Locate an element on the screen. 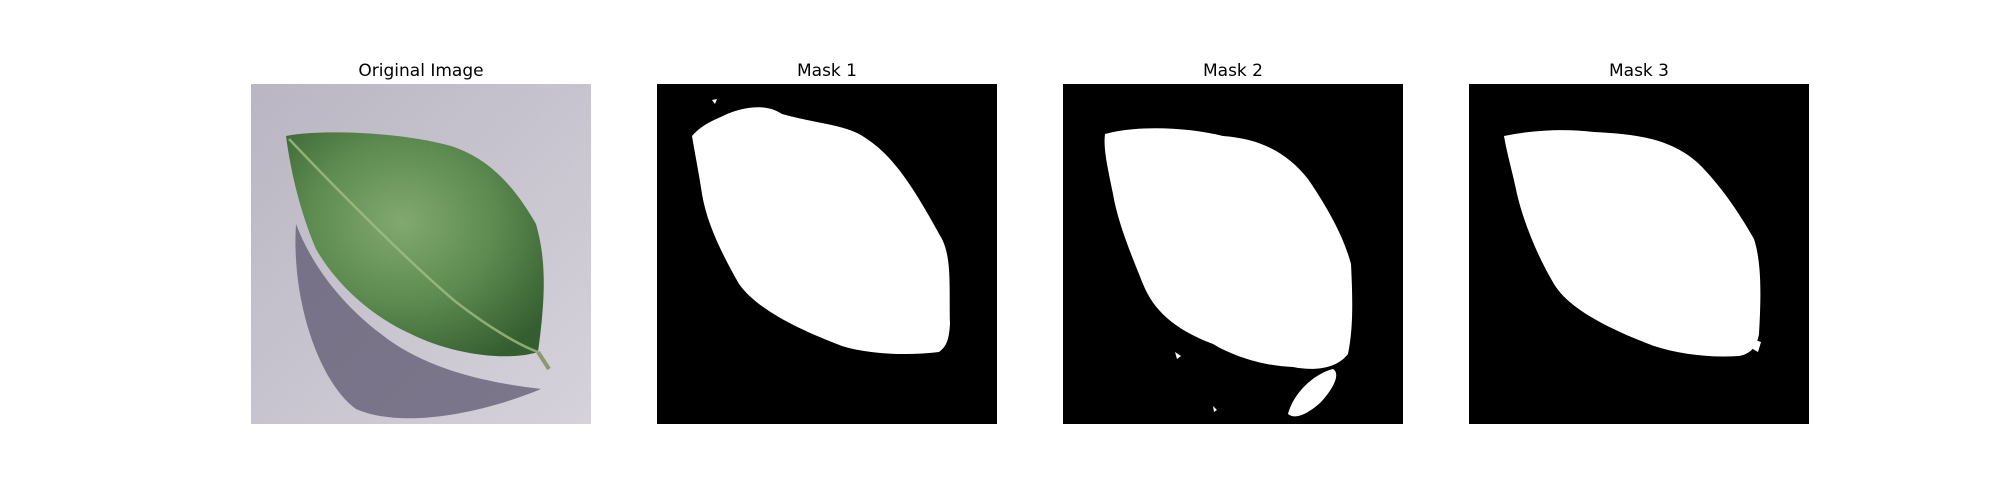 This screenshot has width=2000, height=500. mask-3-image is located at coordinates (1639, 254).